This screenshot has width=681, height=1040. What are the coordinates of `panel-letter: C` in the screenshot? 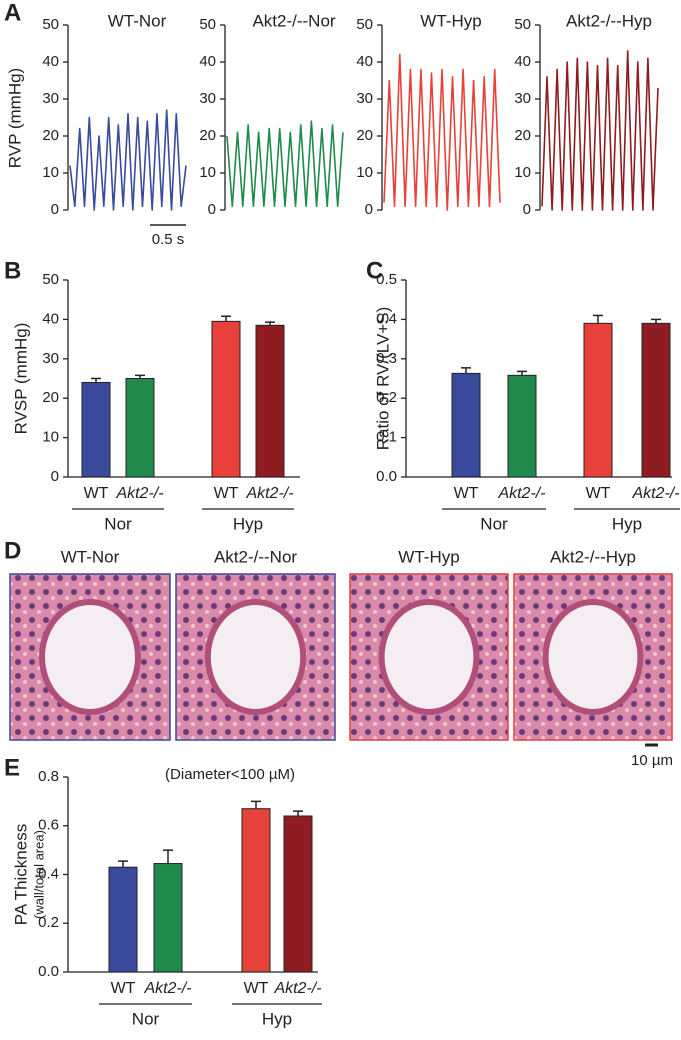 It's located at (374, 270).